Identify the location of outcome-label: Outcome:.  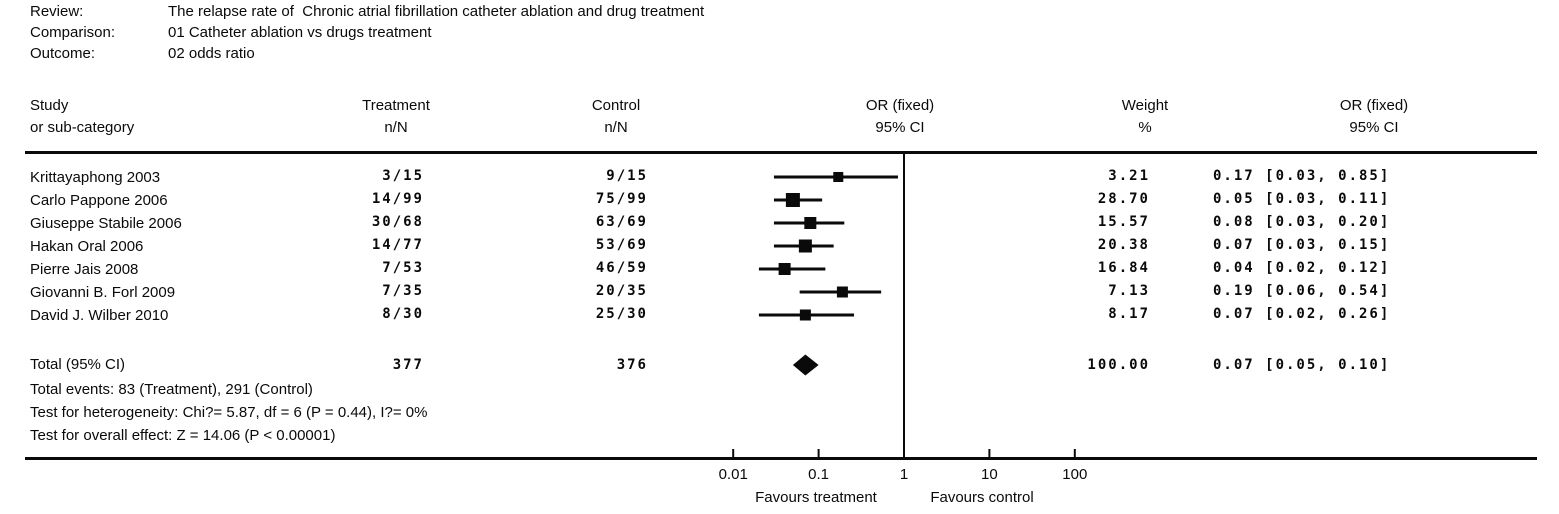
(63, 53).